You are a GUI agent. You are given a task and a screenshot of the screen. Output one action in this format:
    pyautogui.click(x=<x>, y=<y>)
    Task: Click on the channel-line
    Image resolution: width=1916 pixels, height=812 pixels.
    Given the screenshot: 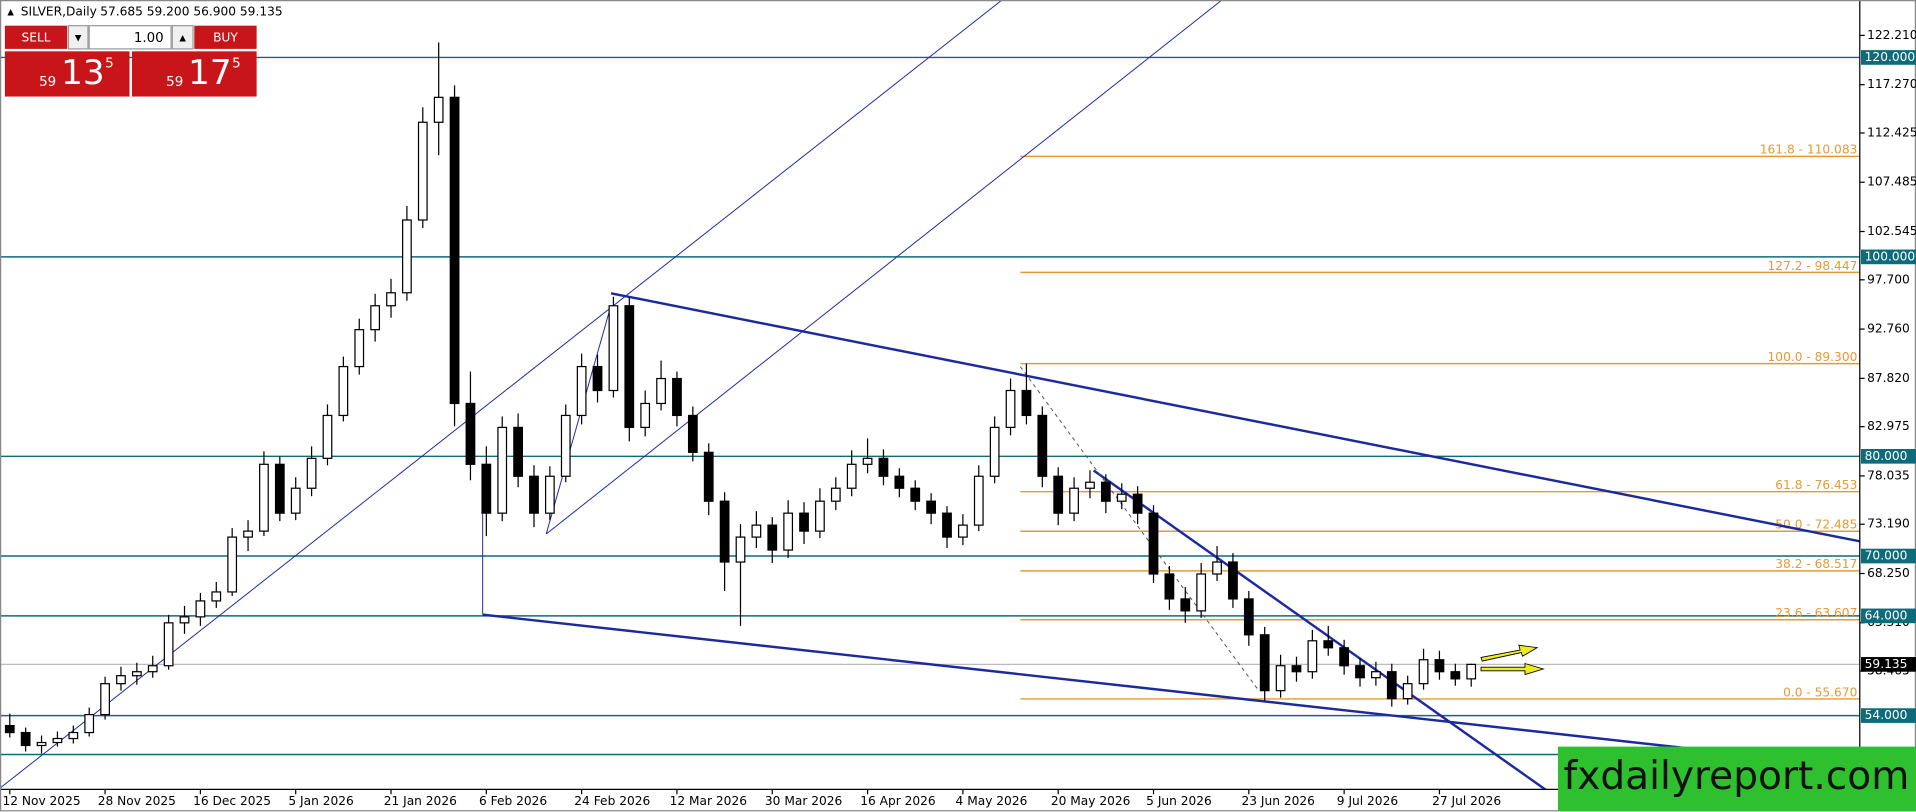 What is the action you would take?
    pyautogui.click(x=578, y=420)
    